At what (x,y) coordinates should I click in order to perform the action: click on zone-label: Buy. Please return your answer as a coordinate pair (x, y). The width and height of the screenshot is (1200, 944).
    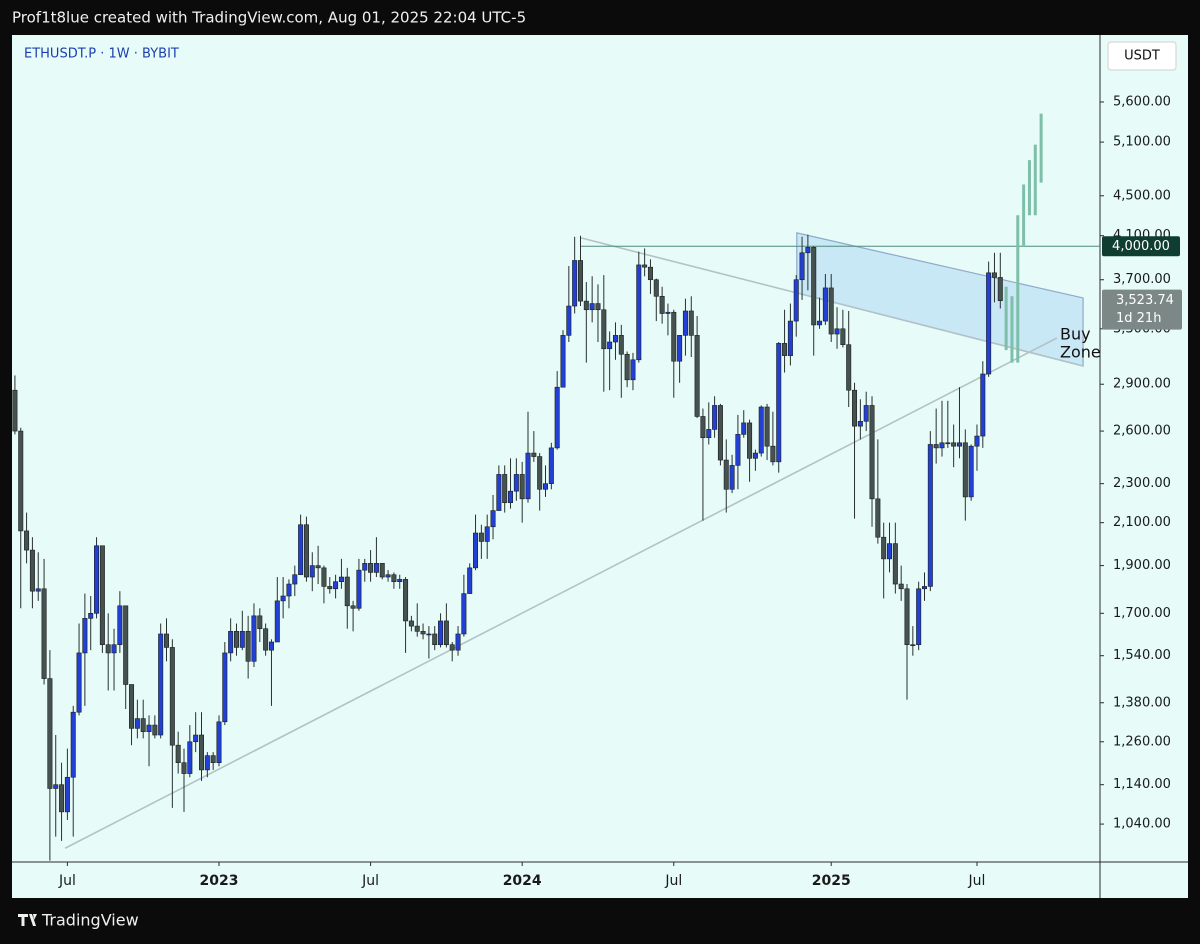
    Looking at the image, I should click on (1075, 334).